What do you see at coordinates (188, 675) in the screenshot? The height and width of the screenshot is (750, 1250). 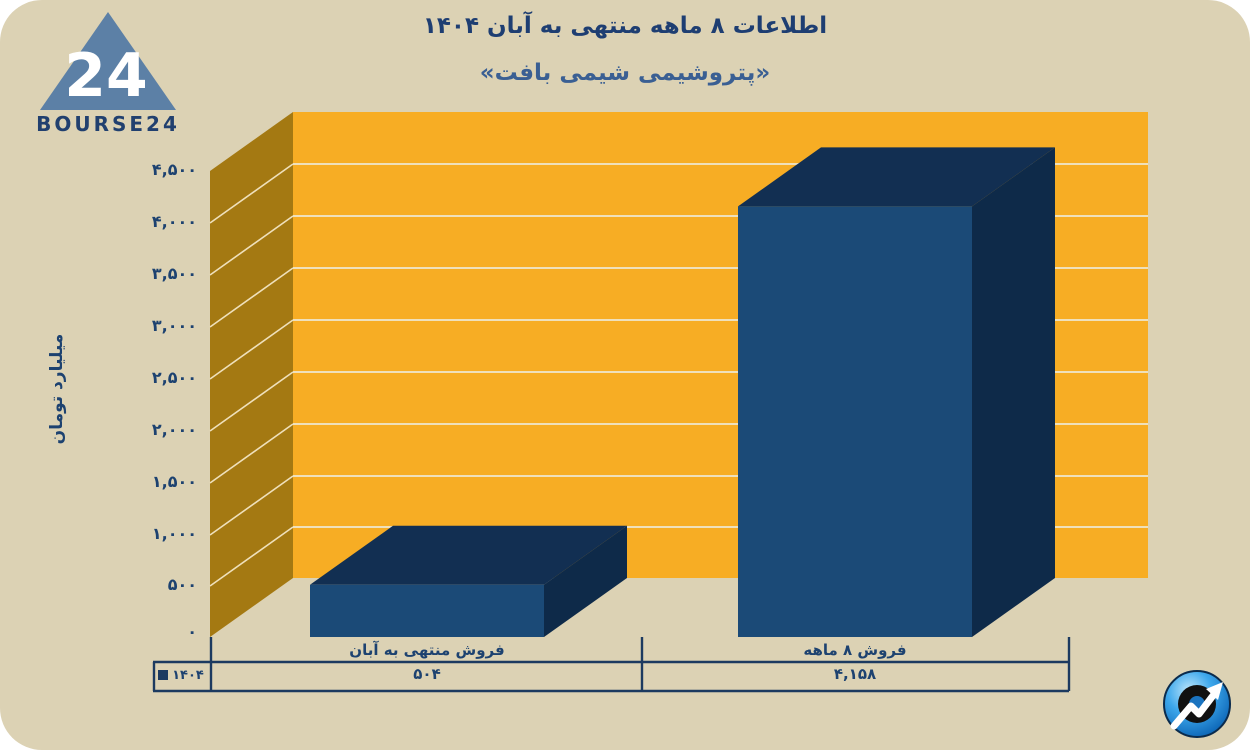 I see `legend-label: ۱۴۰۴` at bounding box center [188, 675].